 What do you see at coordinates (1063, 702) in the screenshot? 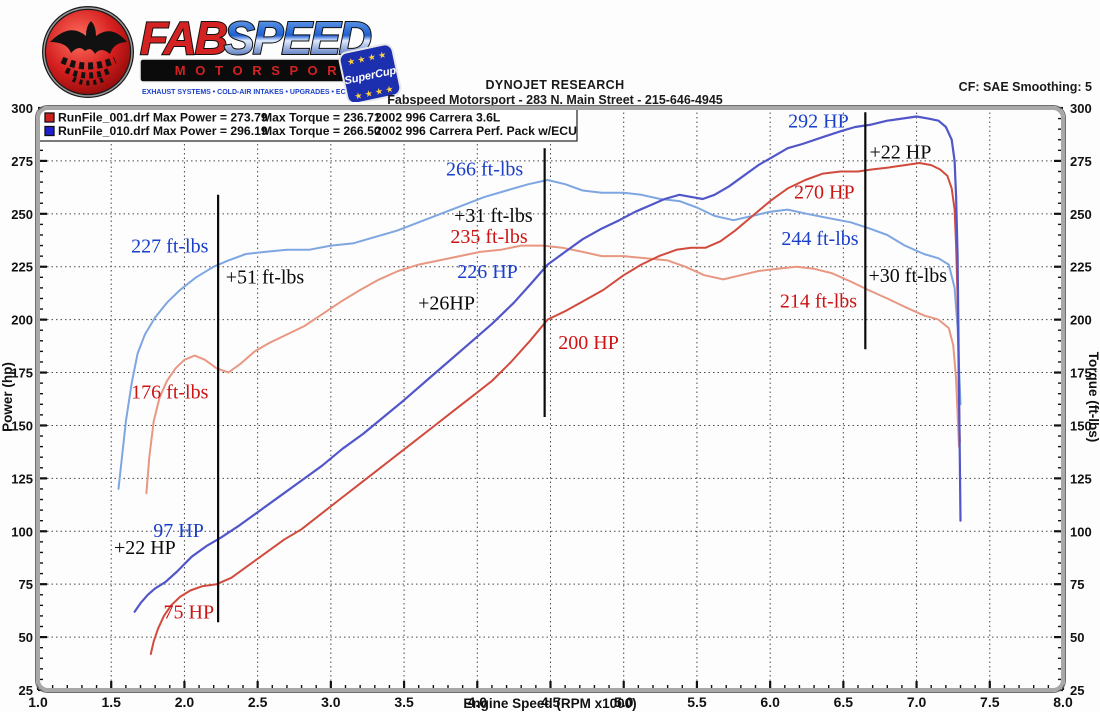
I see `x-tick-label: 8.0` at bounding box center [1063, 702].